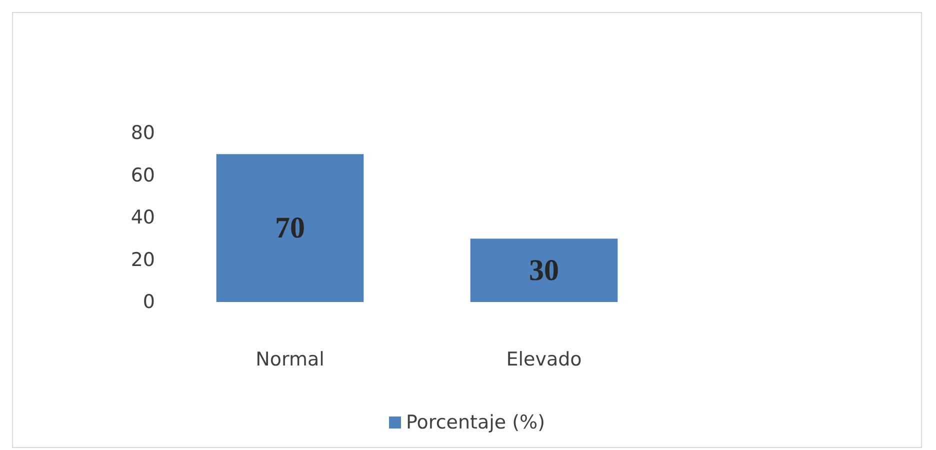  Describe the element at coordinates (142, 259) in the screenshot. I see `y-tick-label: 20` at that location.